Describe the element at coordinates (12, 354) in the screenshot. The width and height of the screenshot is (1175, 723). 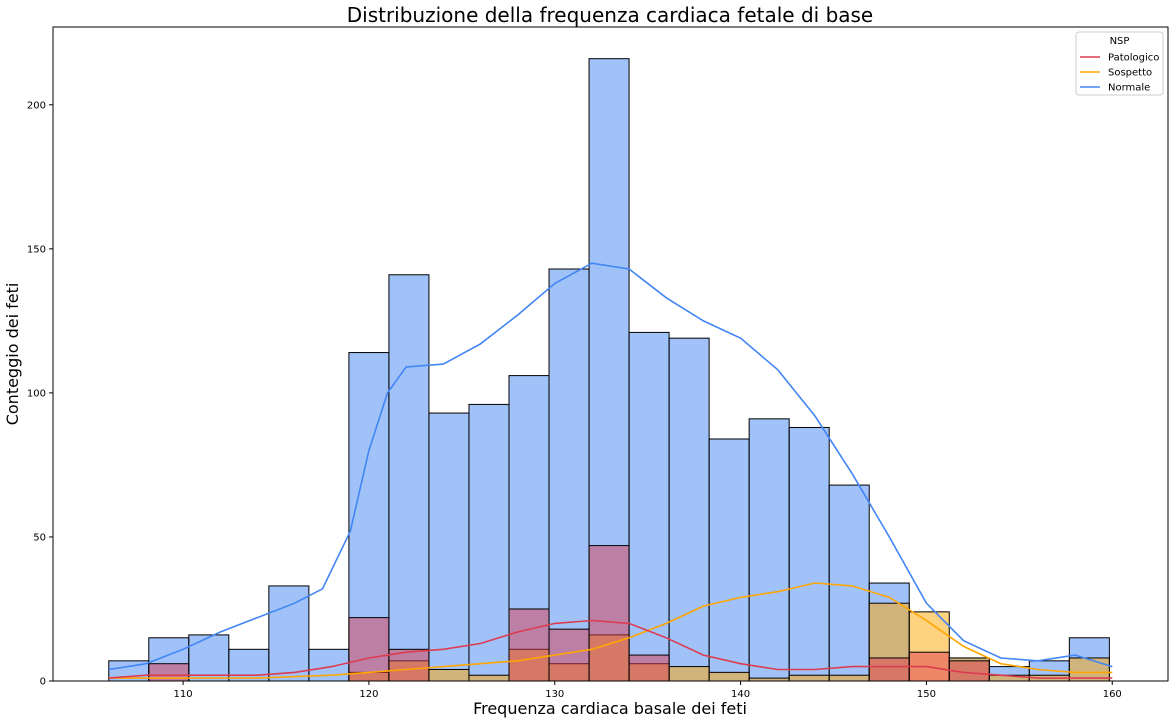
I see `y-axis-label: Conteggio dei feti` at that location.